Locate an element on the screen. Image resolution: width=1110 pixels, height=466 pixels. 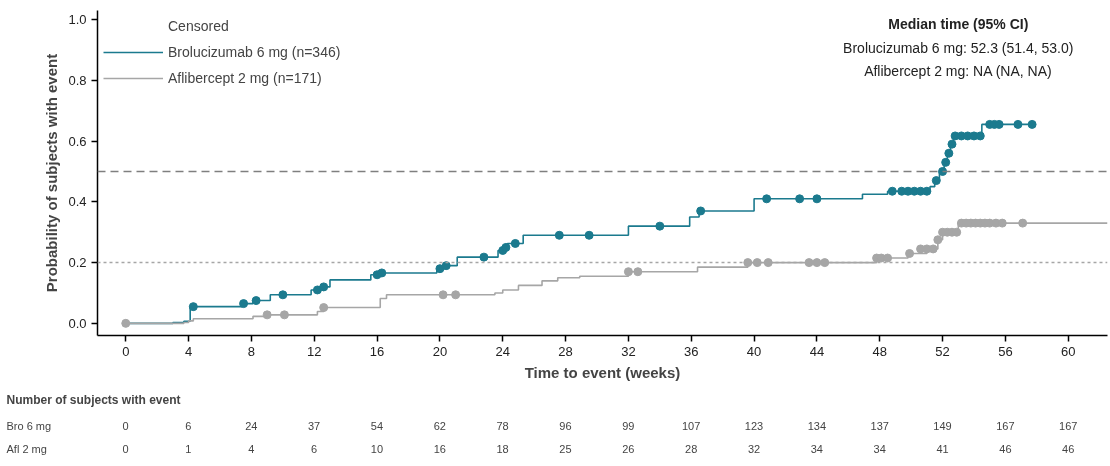
annotation: Brolucizumab 6 mg: 52.3 (51.4, 53.0) is located at coordinates (958, 48).